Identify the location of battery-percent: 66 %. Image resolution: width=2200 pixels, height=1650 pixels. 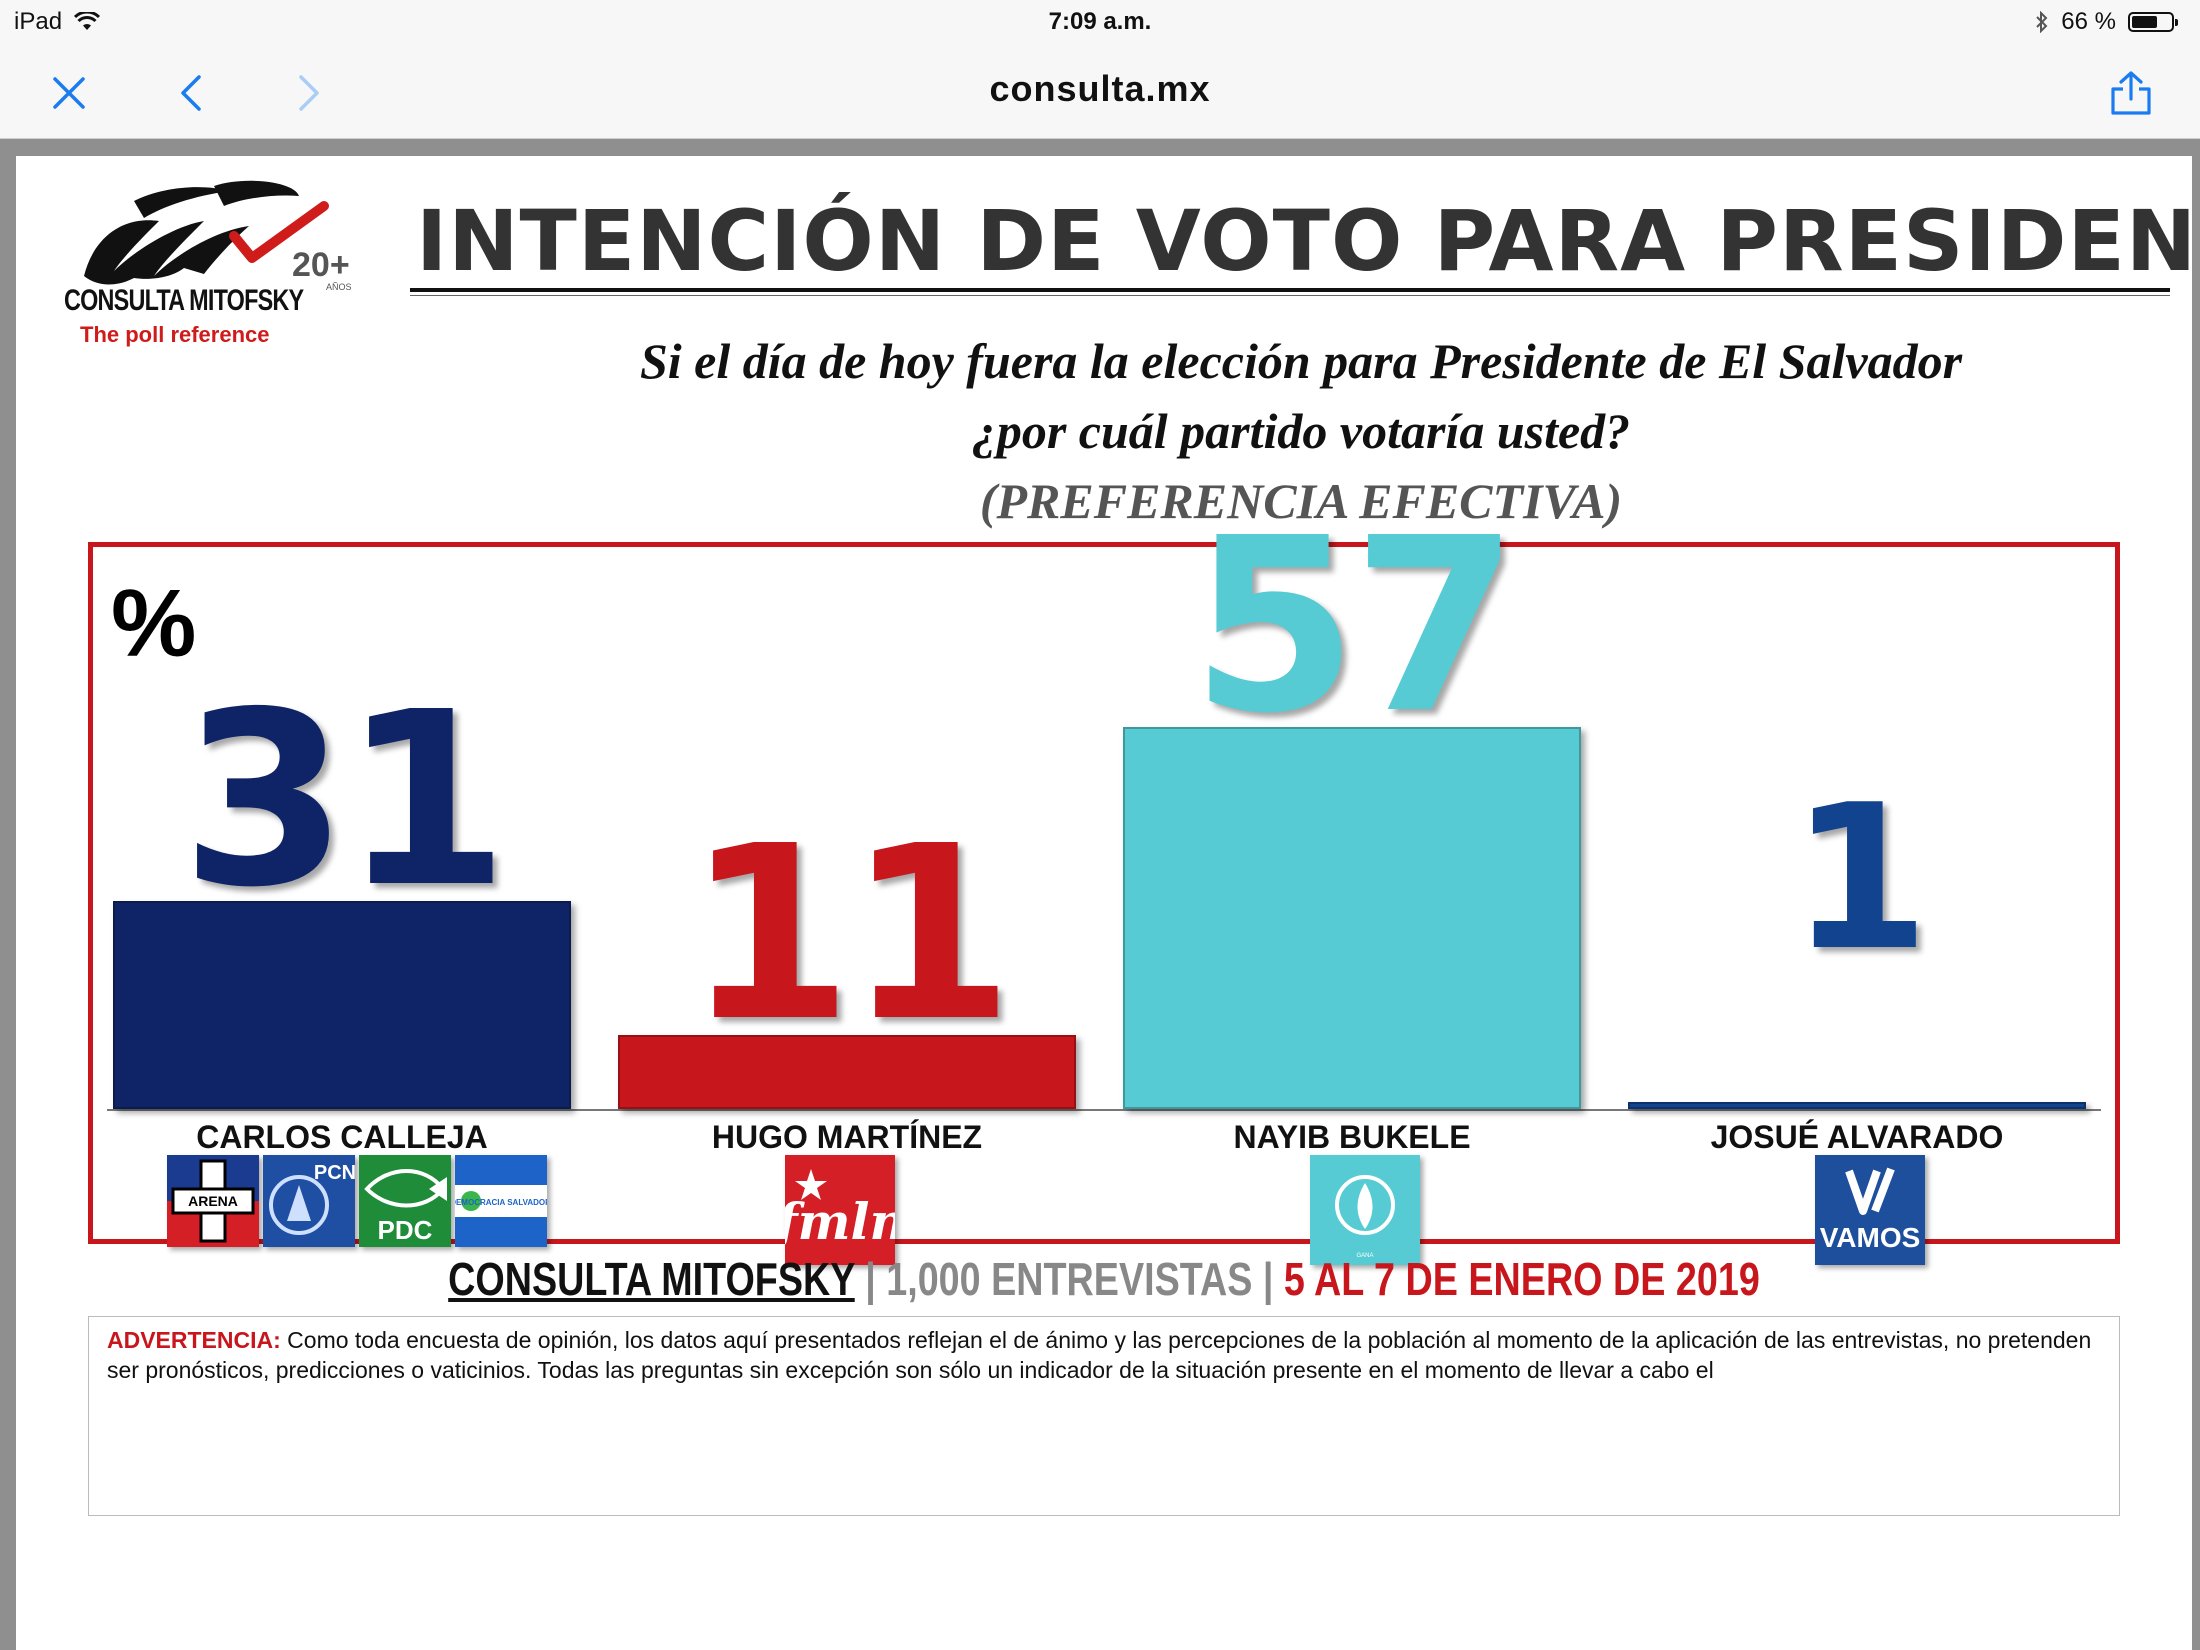
(2088, 21).